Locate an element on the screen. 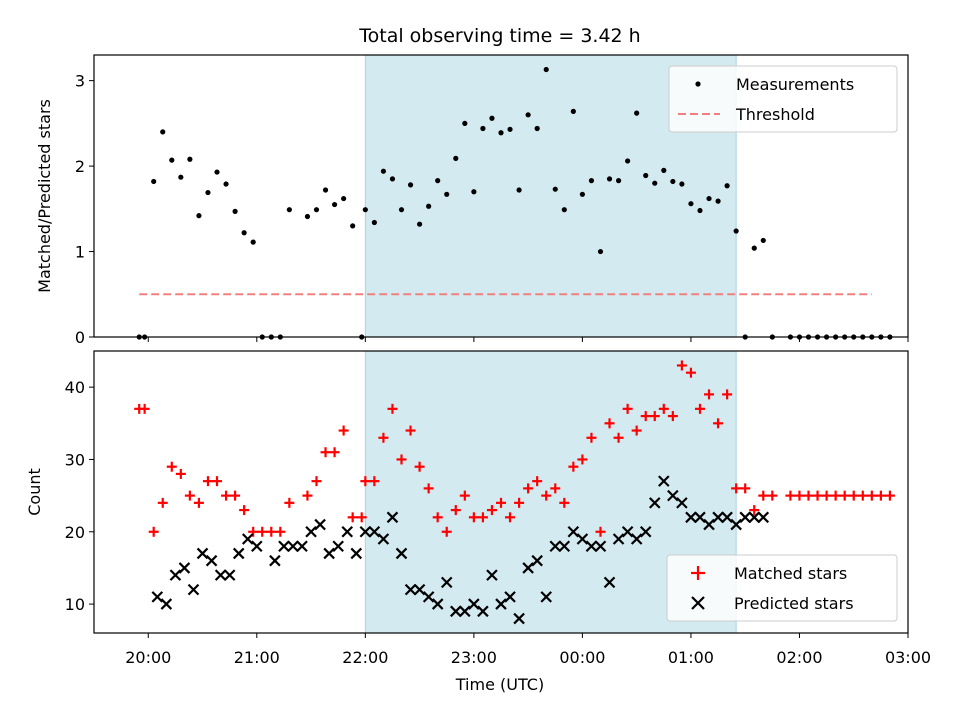 The width and height of the screenshot is (960, 720). y-tick-label: 2 is located at coordinates (80, 166).